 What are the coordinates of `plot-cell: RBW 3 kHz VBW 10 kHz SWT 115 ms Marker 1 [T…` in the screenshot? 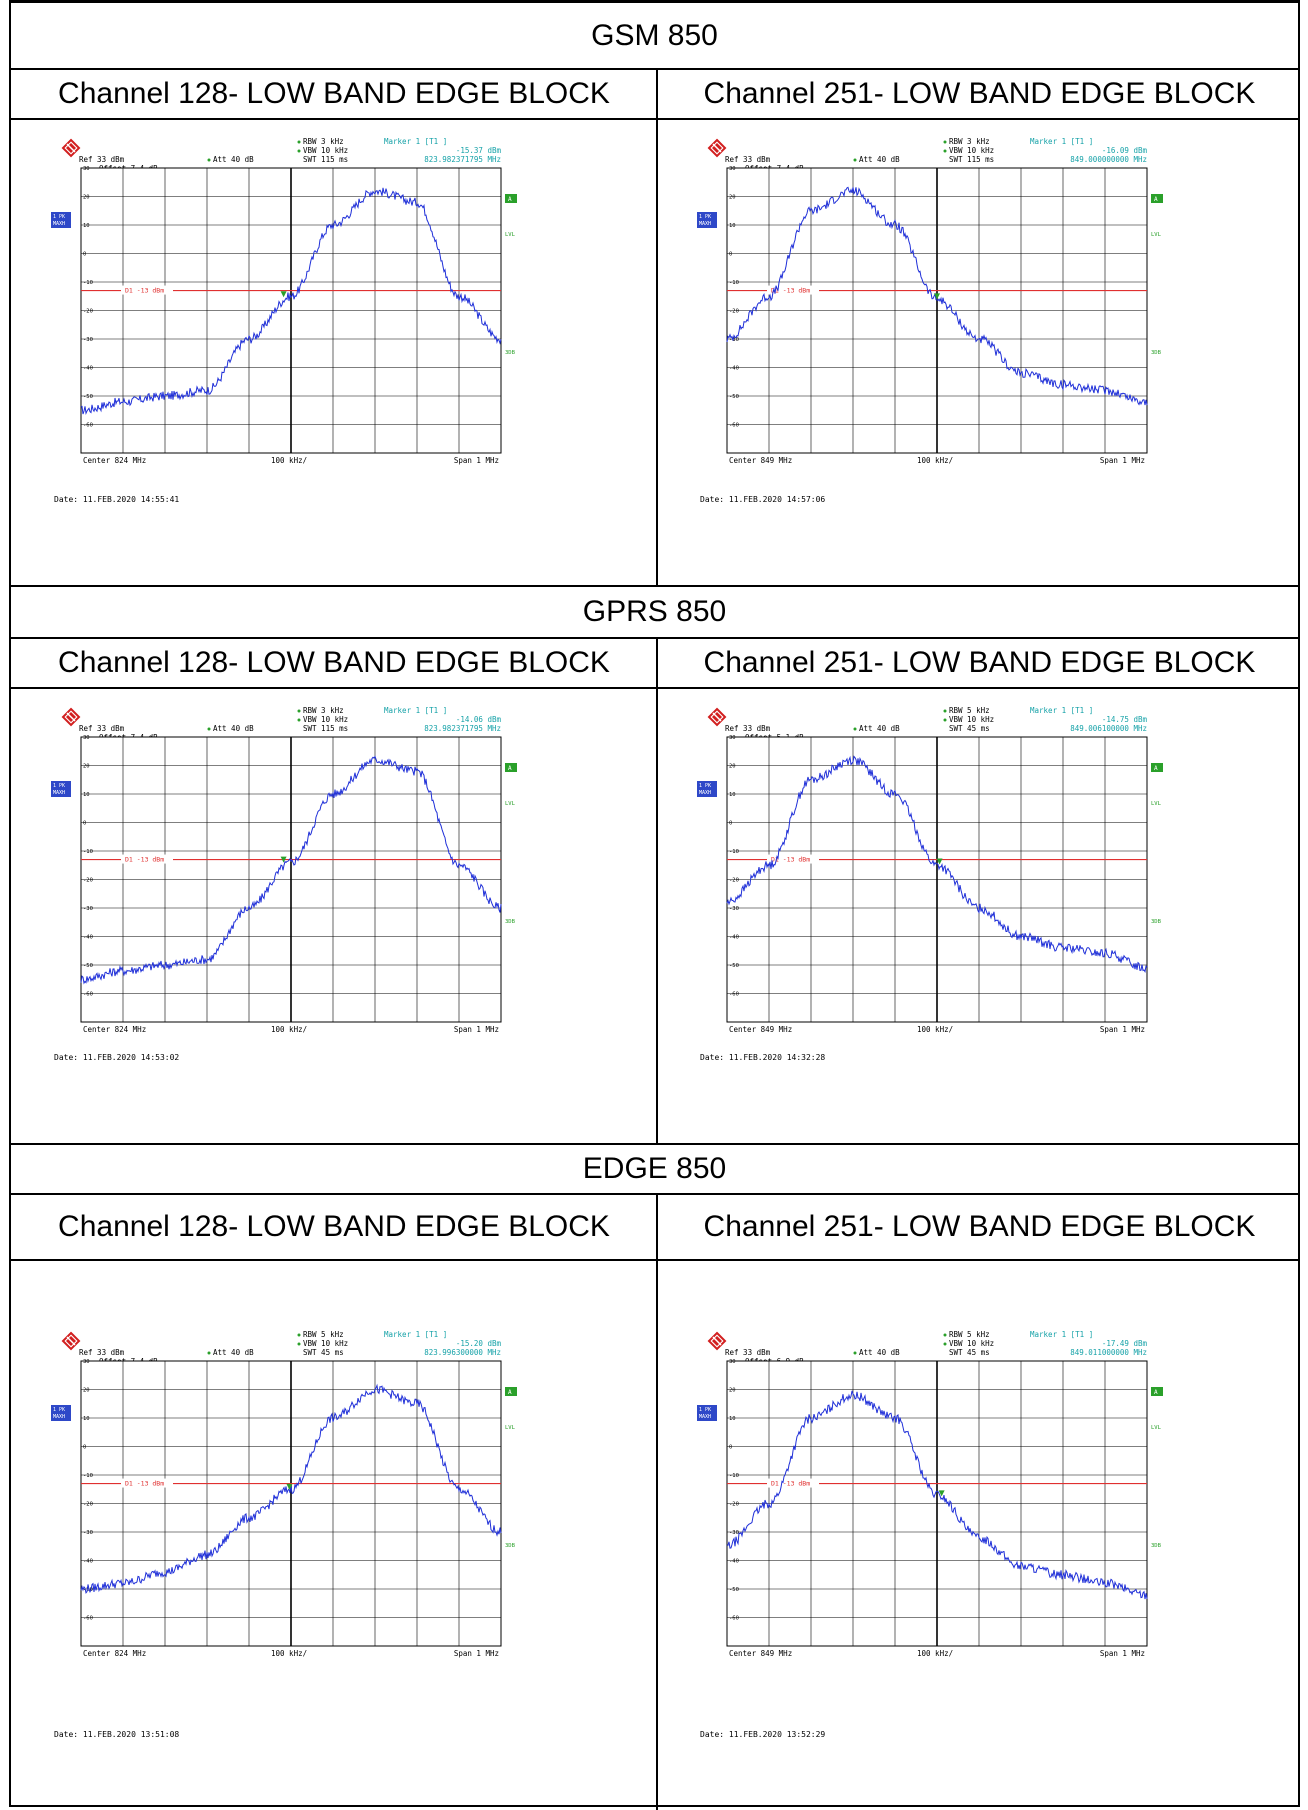 It's located at (334, 352).